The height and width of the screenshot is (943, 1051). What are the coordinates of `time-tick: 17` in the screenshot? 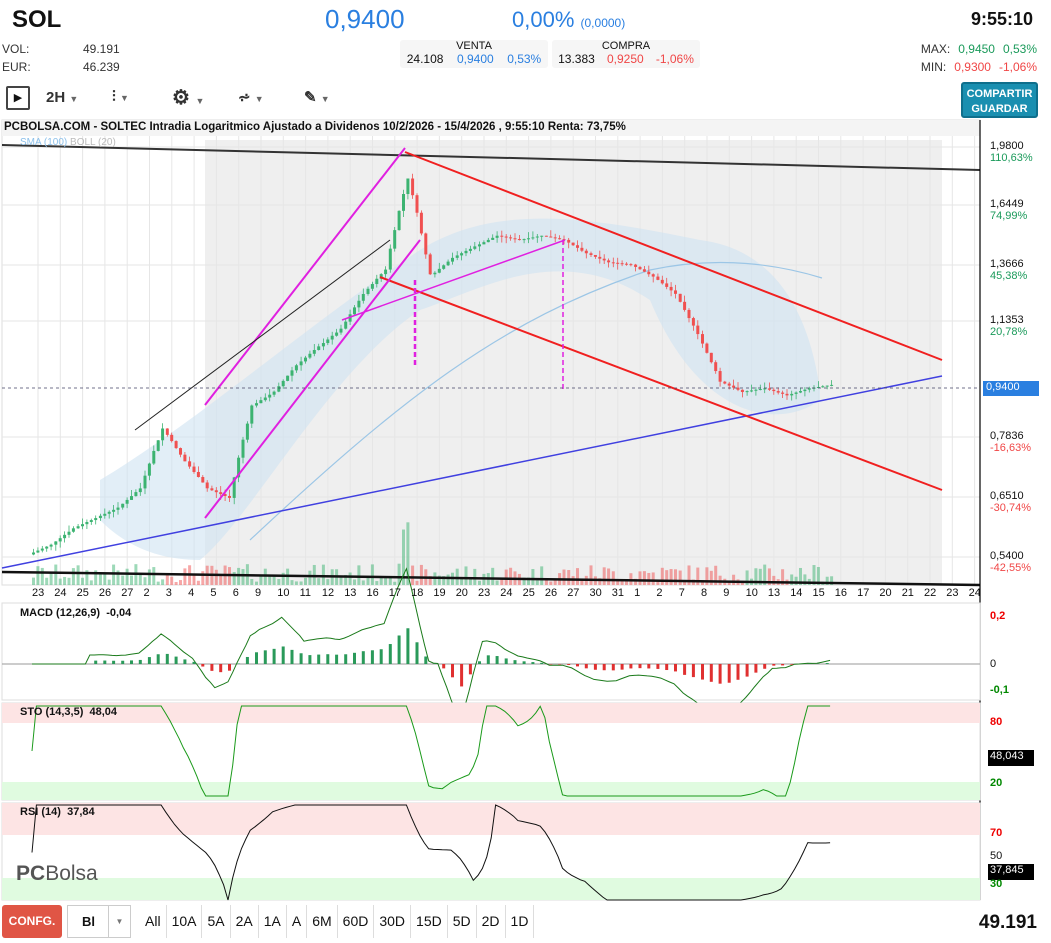 It's located at (395, 593).